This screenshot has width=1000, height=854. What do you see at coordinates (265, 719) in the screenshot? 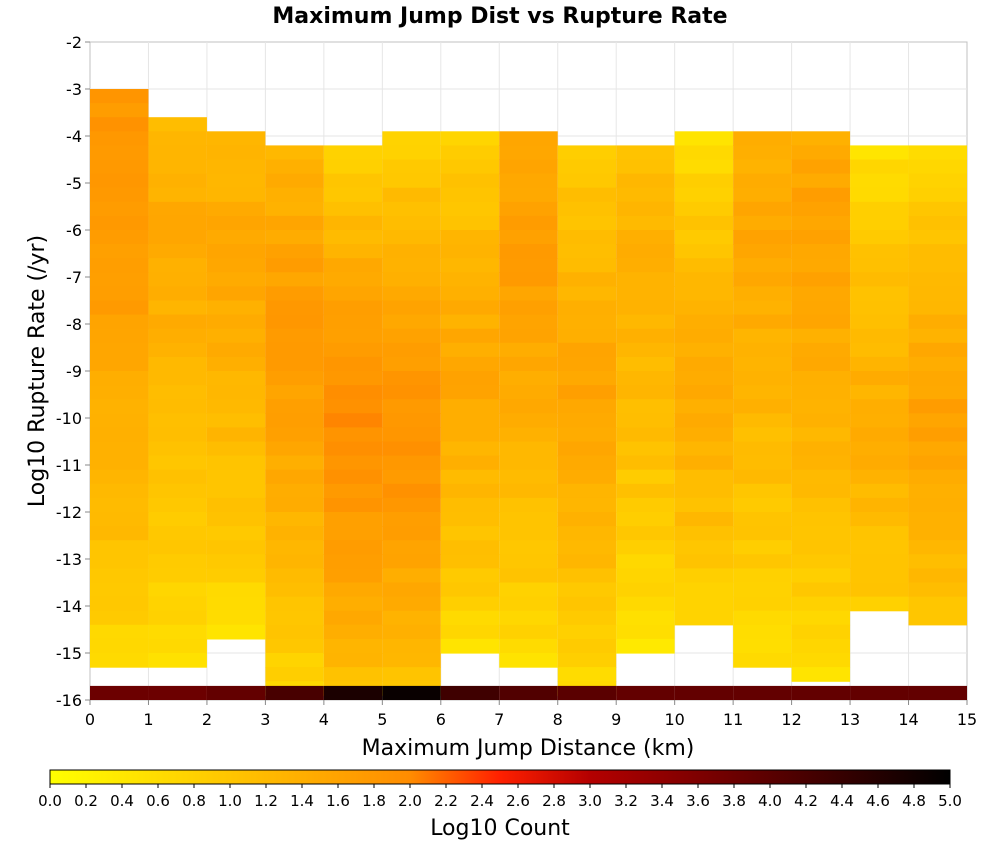
I see `x-tick-label: 3` at bounding box center [265, 719].